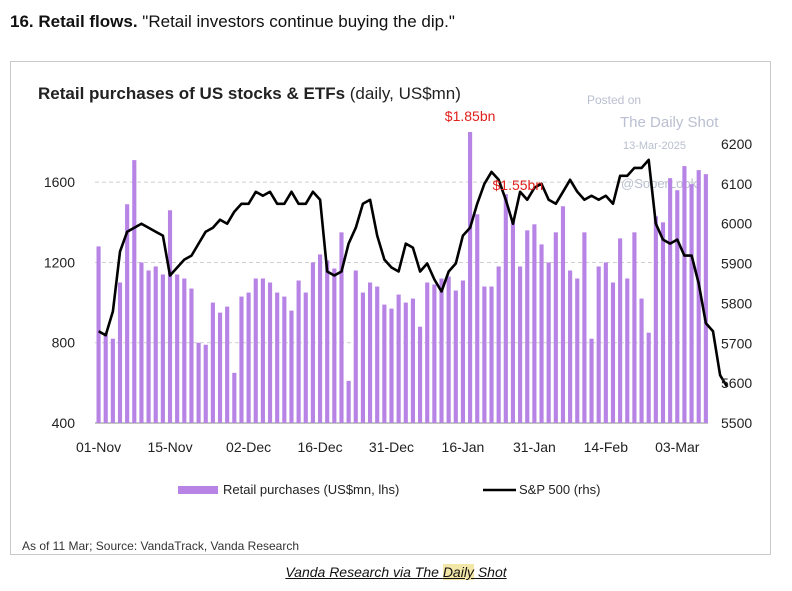  I want to click on heading-title: Retail flows., so click(88, 21).